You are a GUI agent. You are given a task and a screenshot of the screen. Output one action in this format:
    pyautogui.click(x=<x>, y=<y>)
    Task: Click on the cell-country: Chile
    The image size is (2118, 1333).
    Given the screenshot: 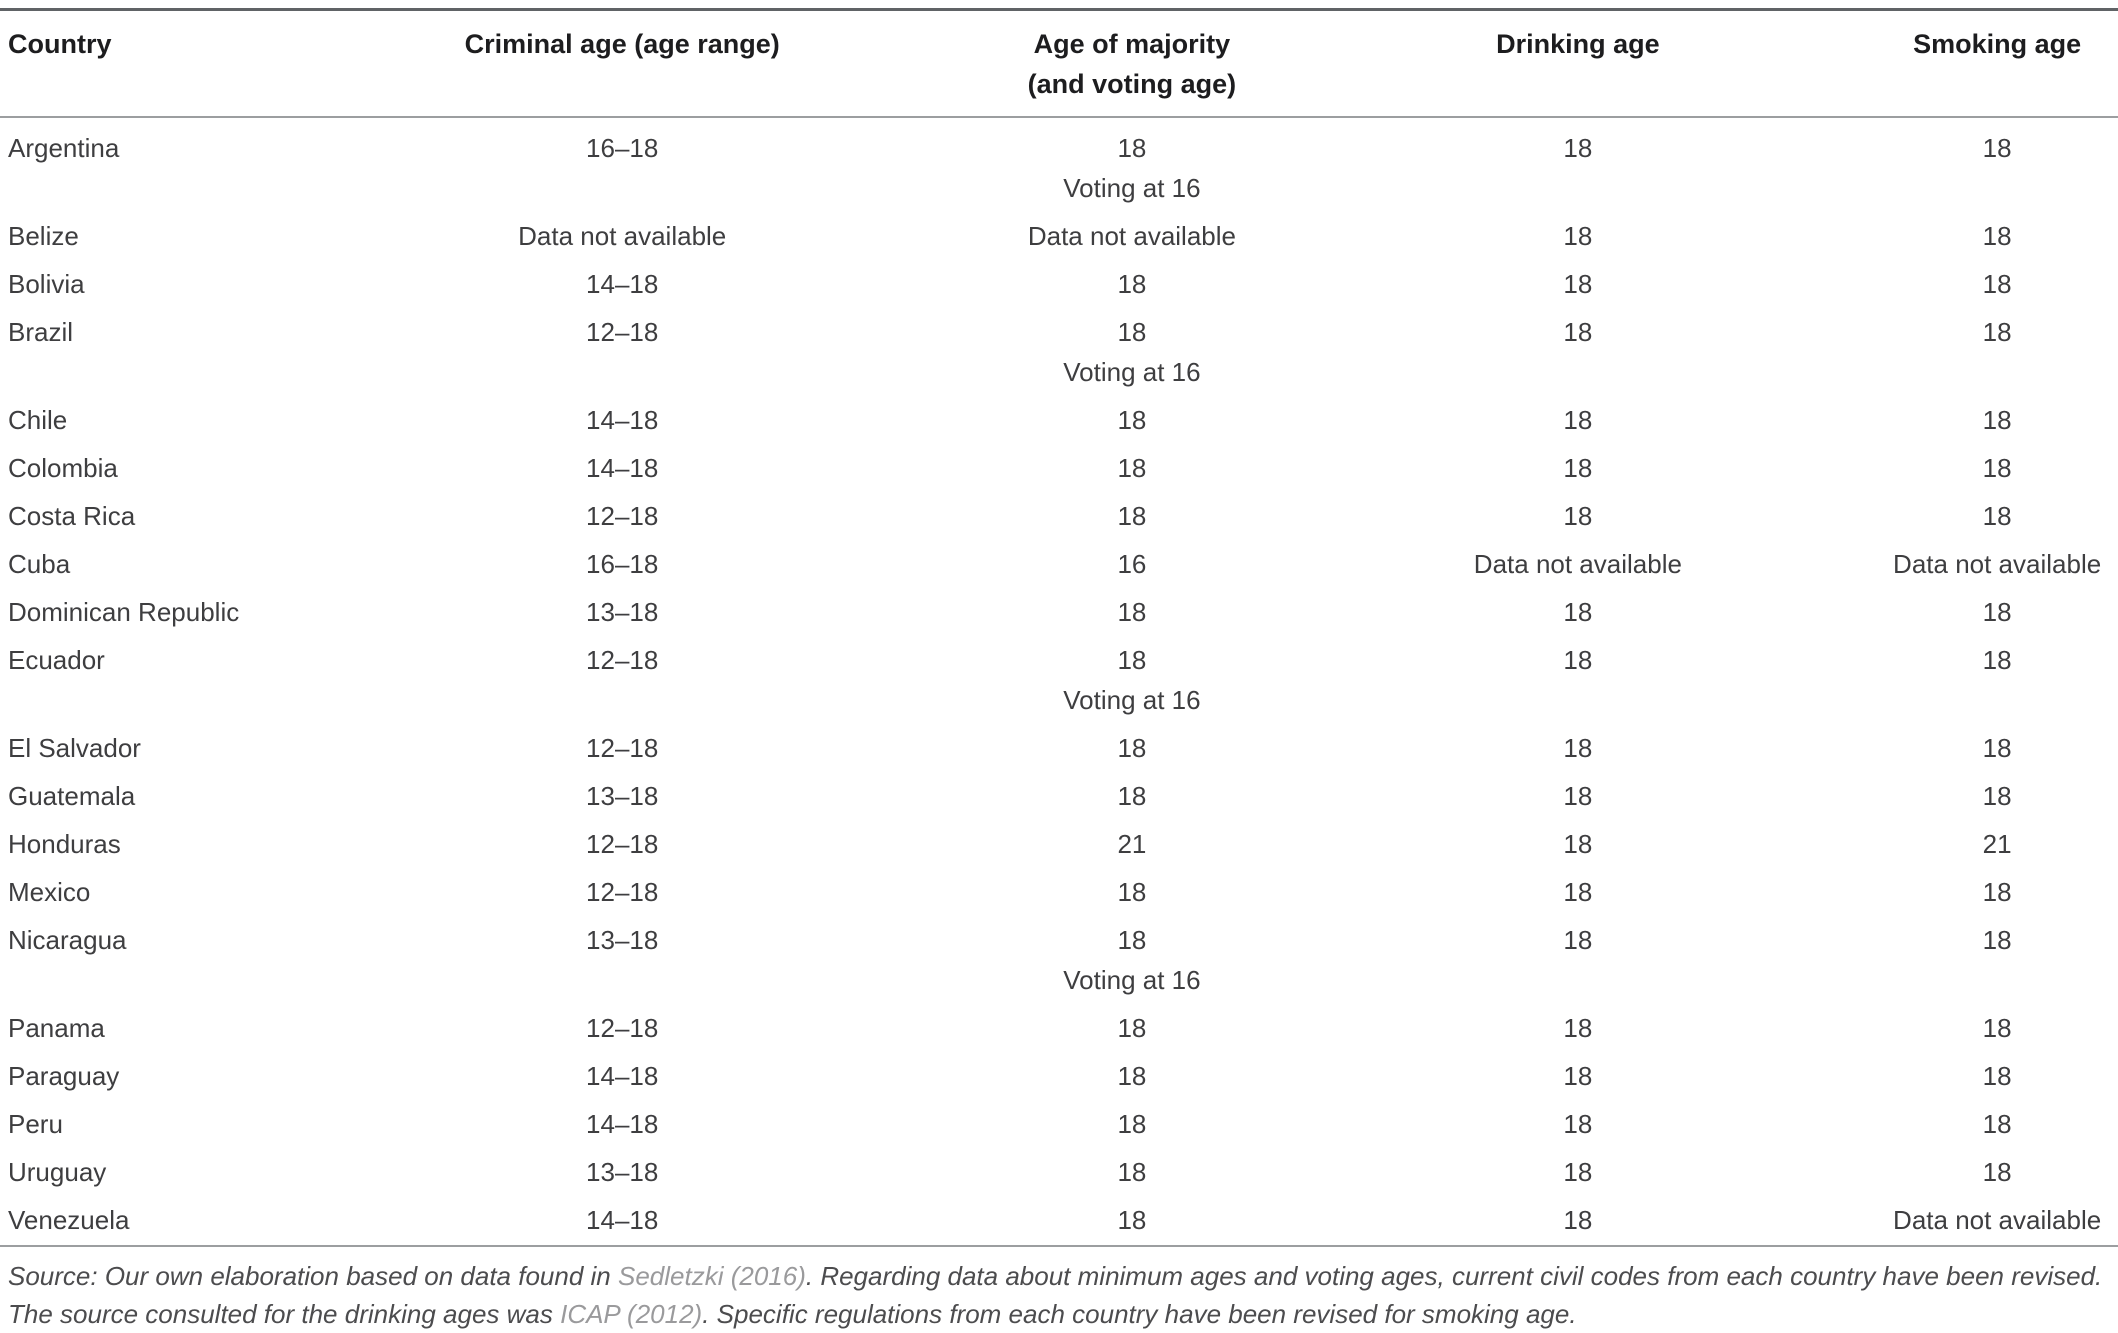 What is the action you would take?
    pyautogui.click(x=38, y=420)
    